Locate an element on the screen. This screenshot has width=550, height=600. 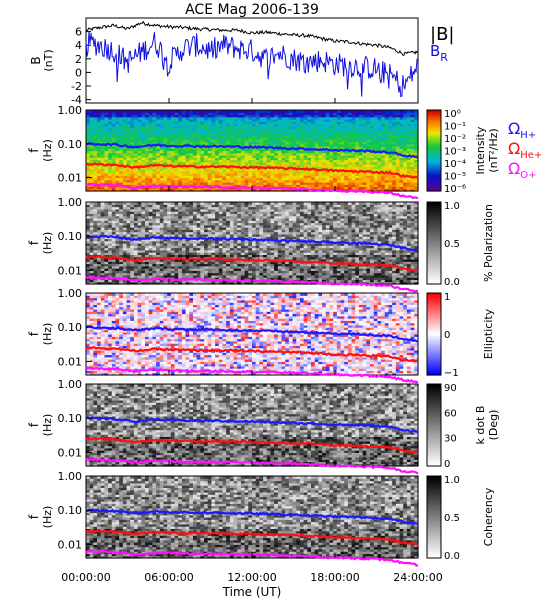
colorbar-1-tick-label: 10⁻⁴ is located at coordinates (455, 164).